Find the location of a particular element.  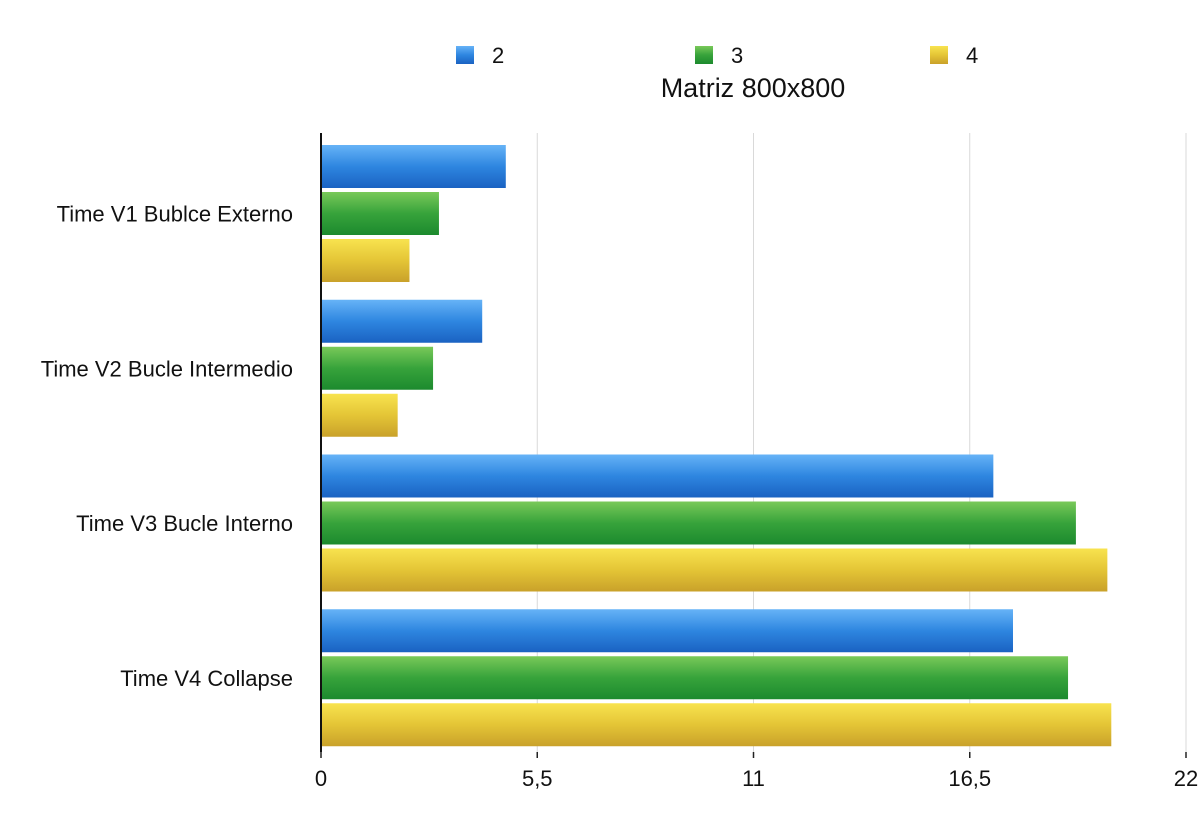

x-tick-label: 16,5 is located at coordinates (969, 778).